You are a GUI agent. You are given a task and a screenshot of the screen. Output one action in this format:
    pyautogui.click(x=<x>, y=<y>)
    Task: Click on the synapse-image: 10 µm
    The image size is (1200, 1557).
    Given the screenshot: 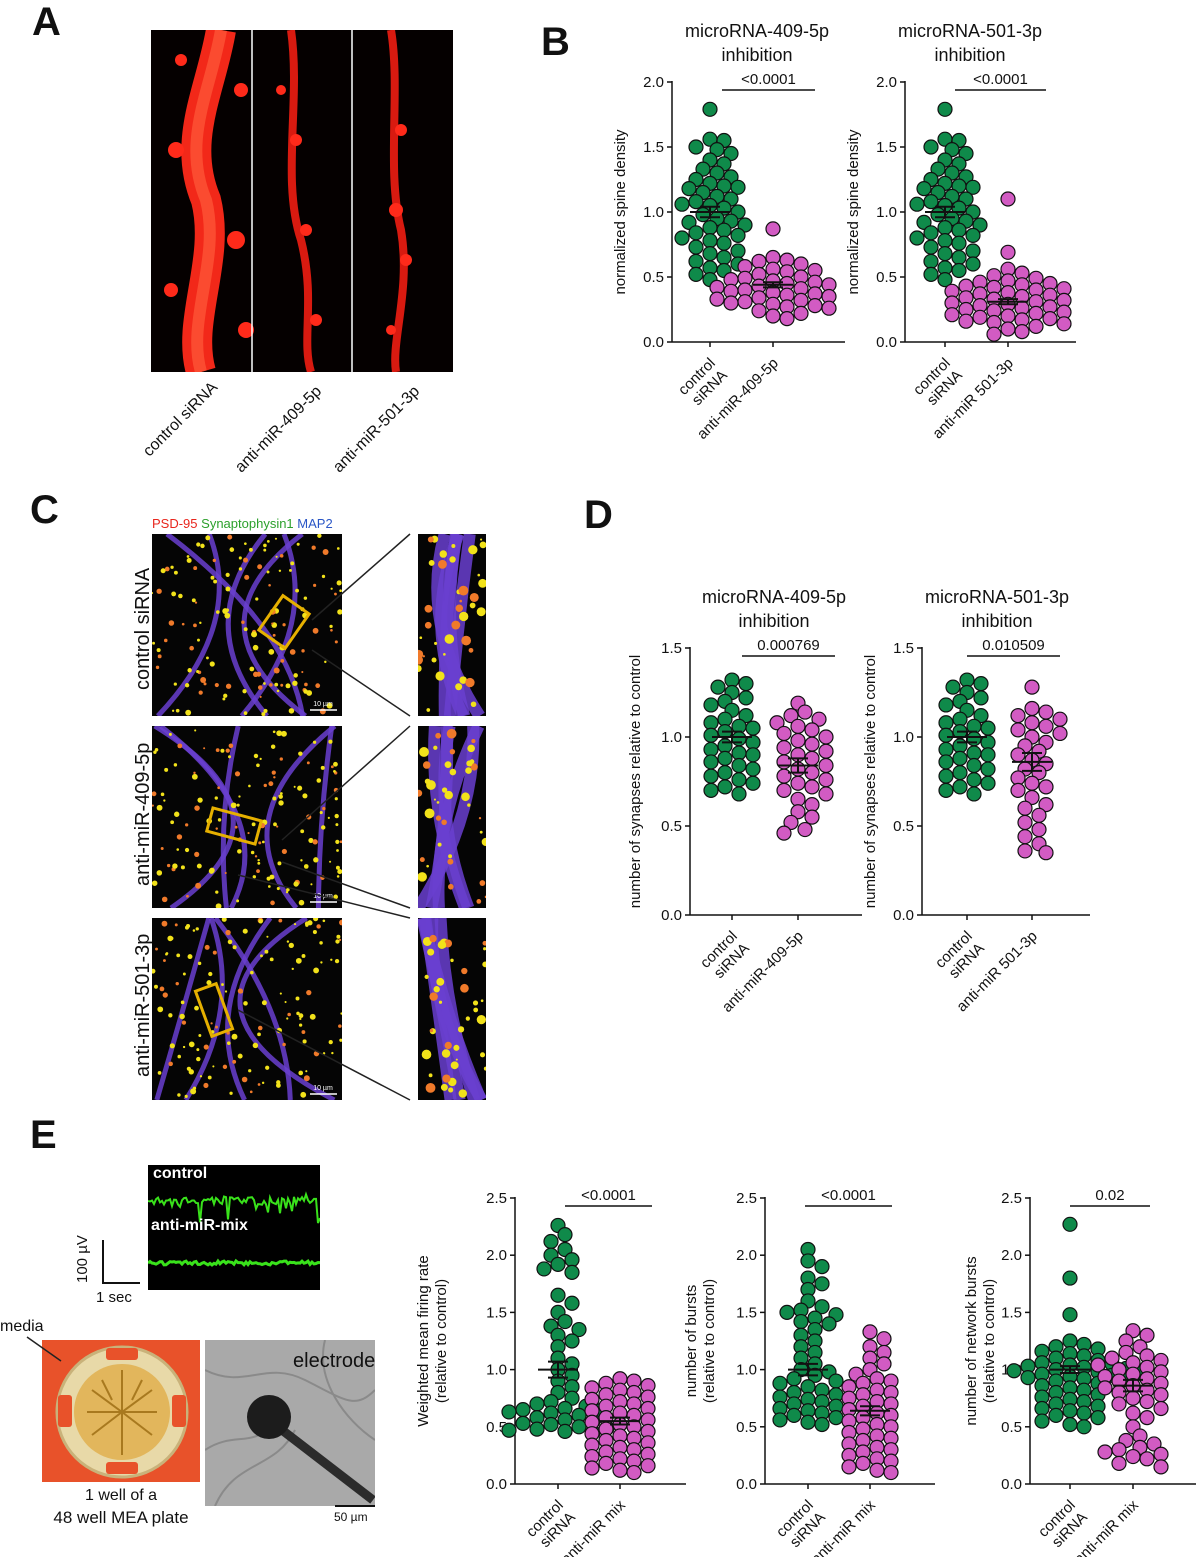 What is the action you would take?
    pyautogui.click(x=247, y=625)
    